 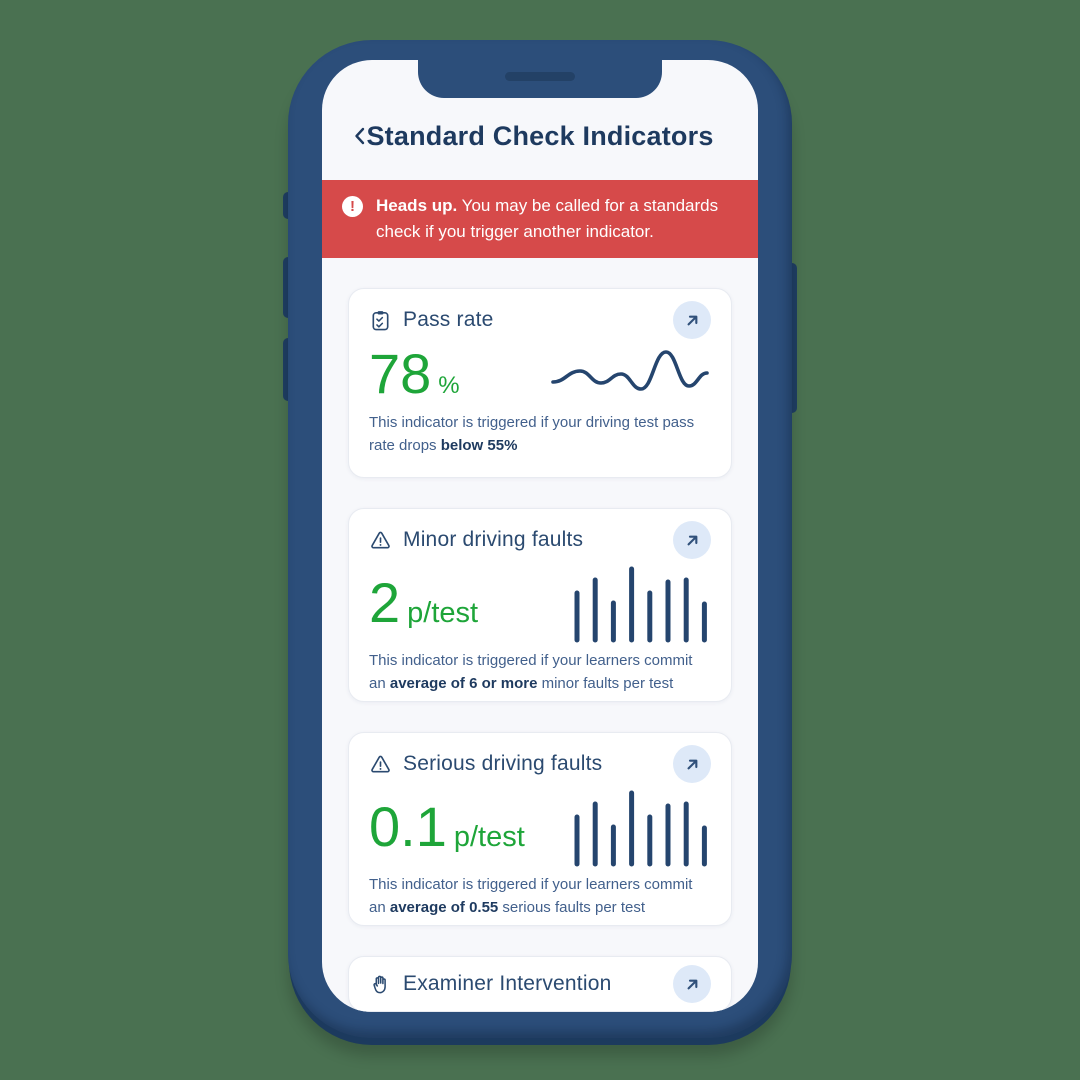 I want to click on raised-hand-icon, so click(x=380, y=984).